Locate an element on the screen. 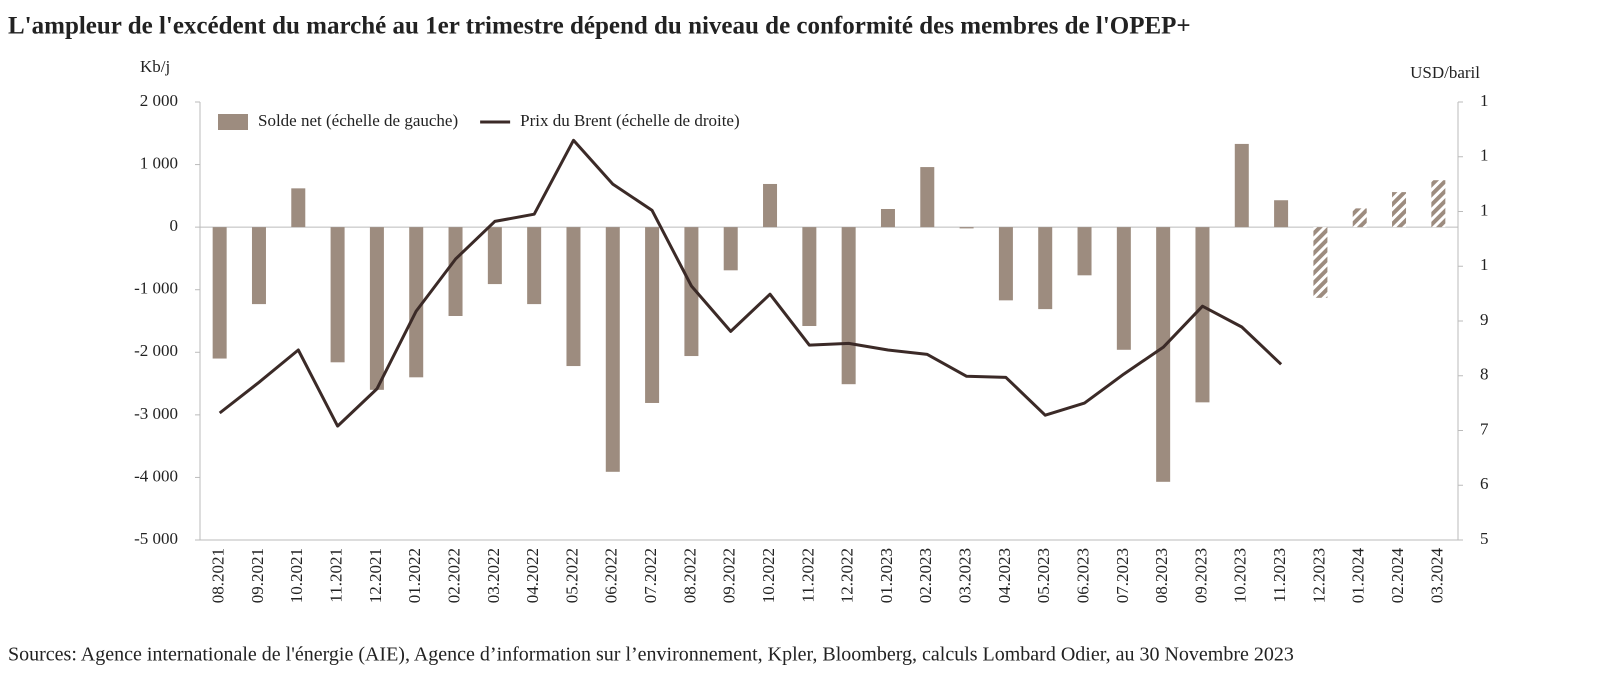 This screenshot has width=1600, height=683. x-tick-label: 12.2023 is located at coordinates (1318, 575).